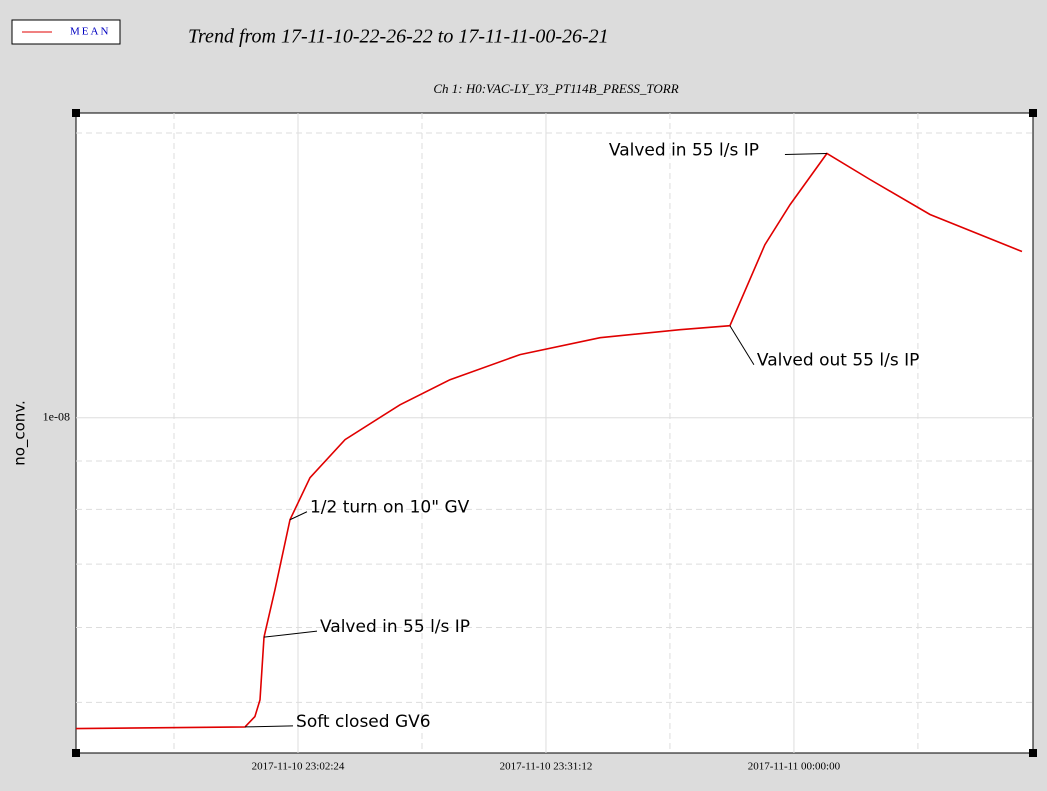 This screenshot has height=791, width=1047. I want to click on annotation: Soft closed GV6, so click(363, 722).